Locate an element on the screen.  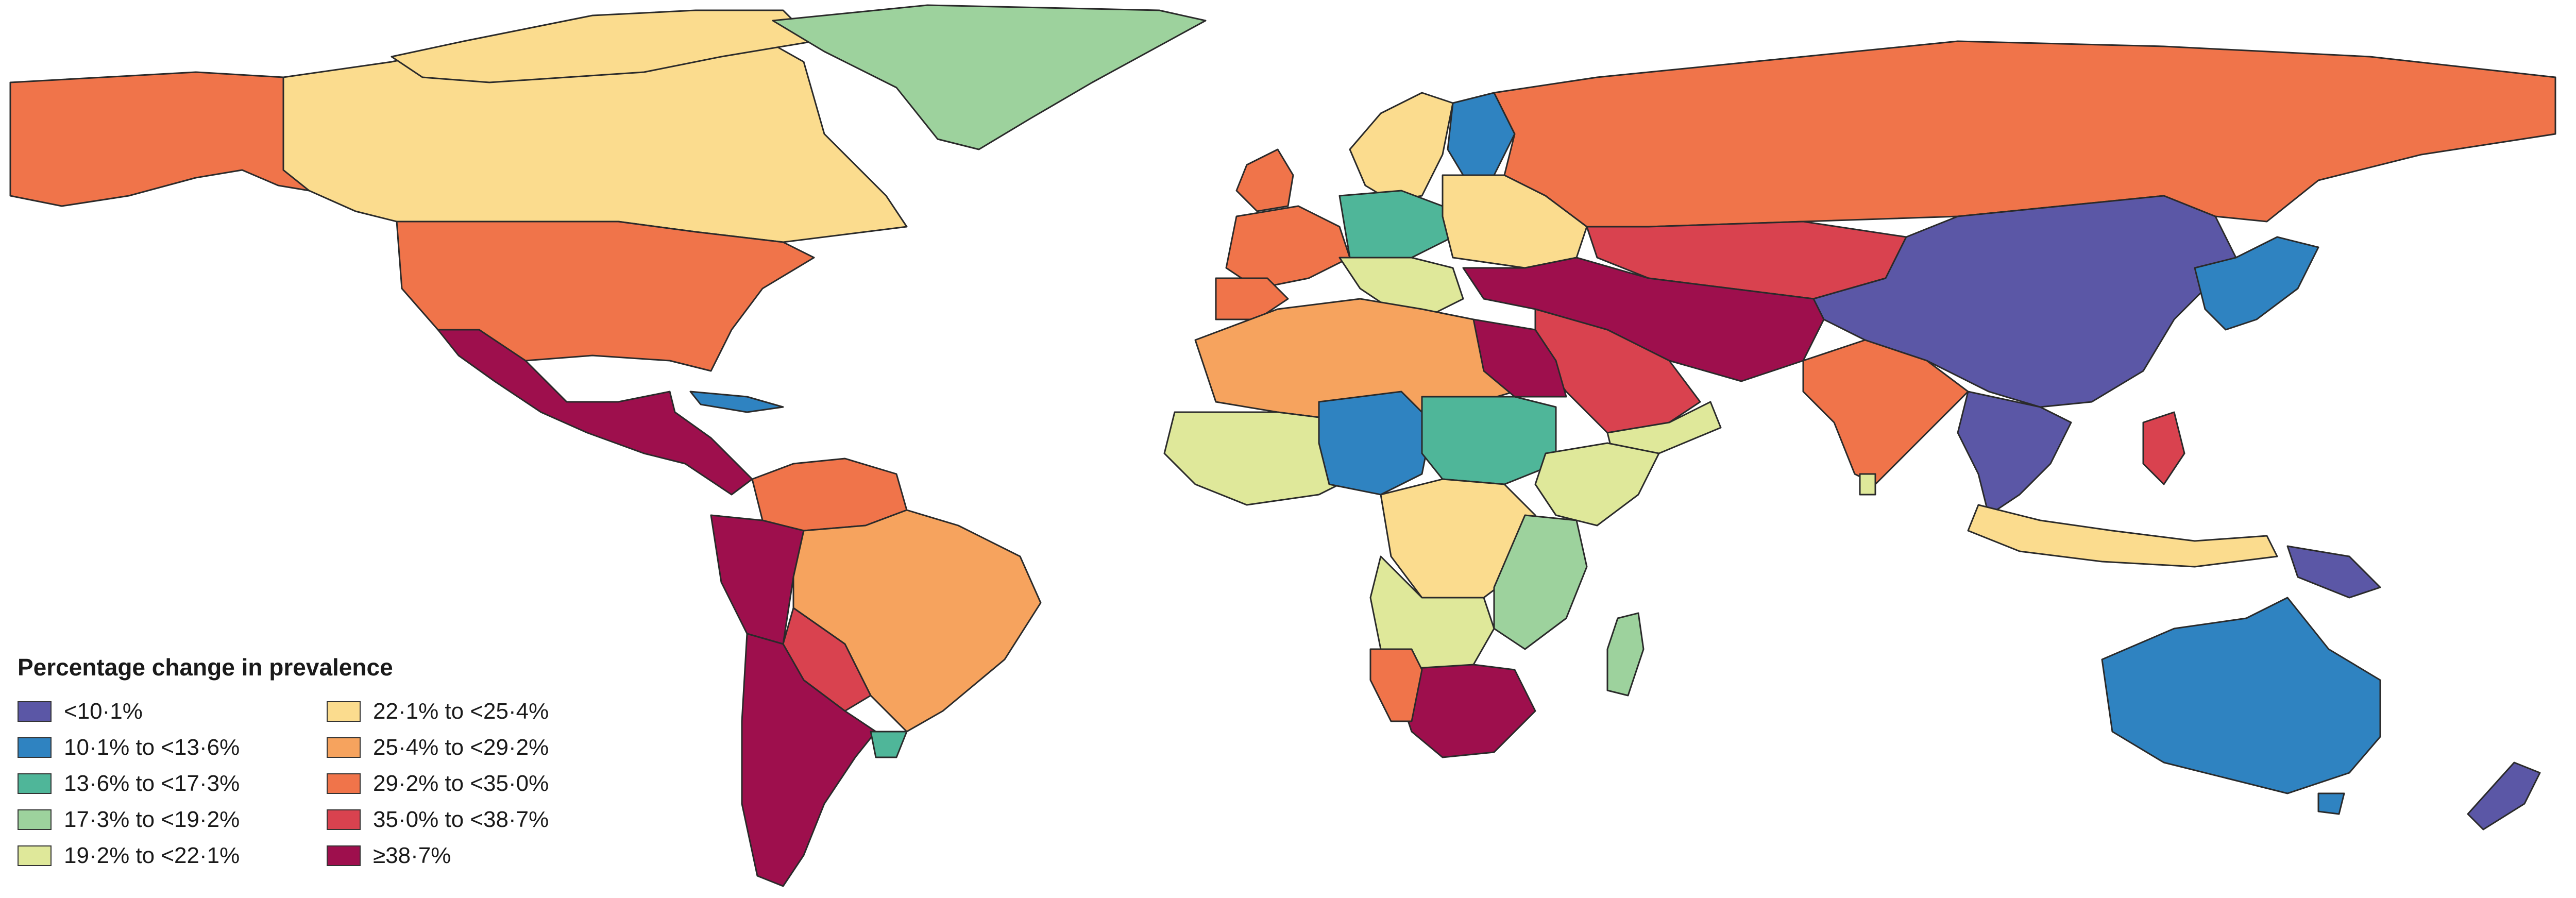
legend-label: ≥38·7% is located at coordinates (412, 856).